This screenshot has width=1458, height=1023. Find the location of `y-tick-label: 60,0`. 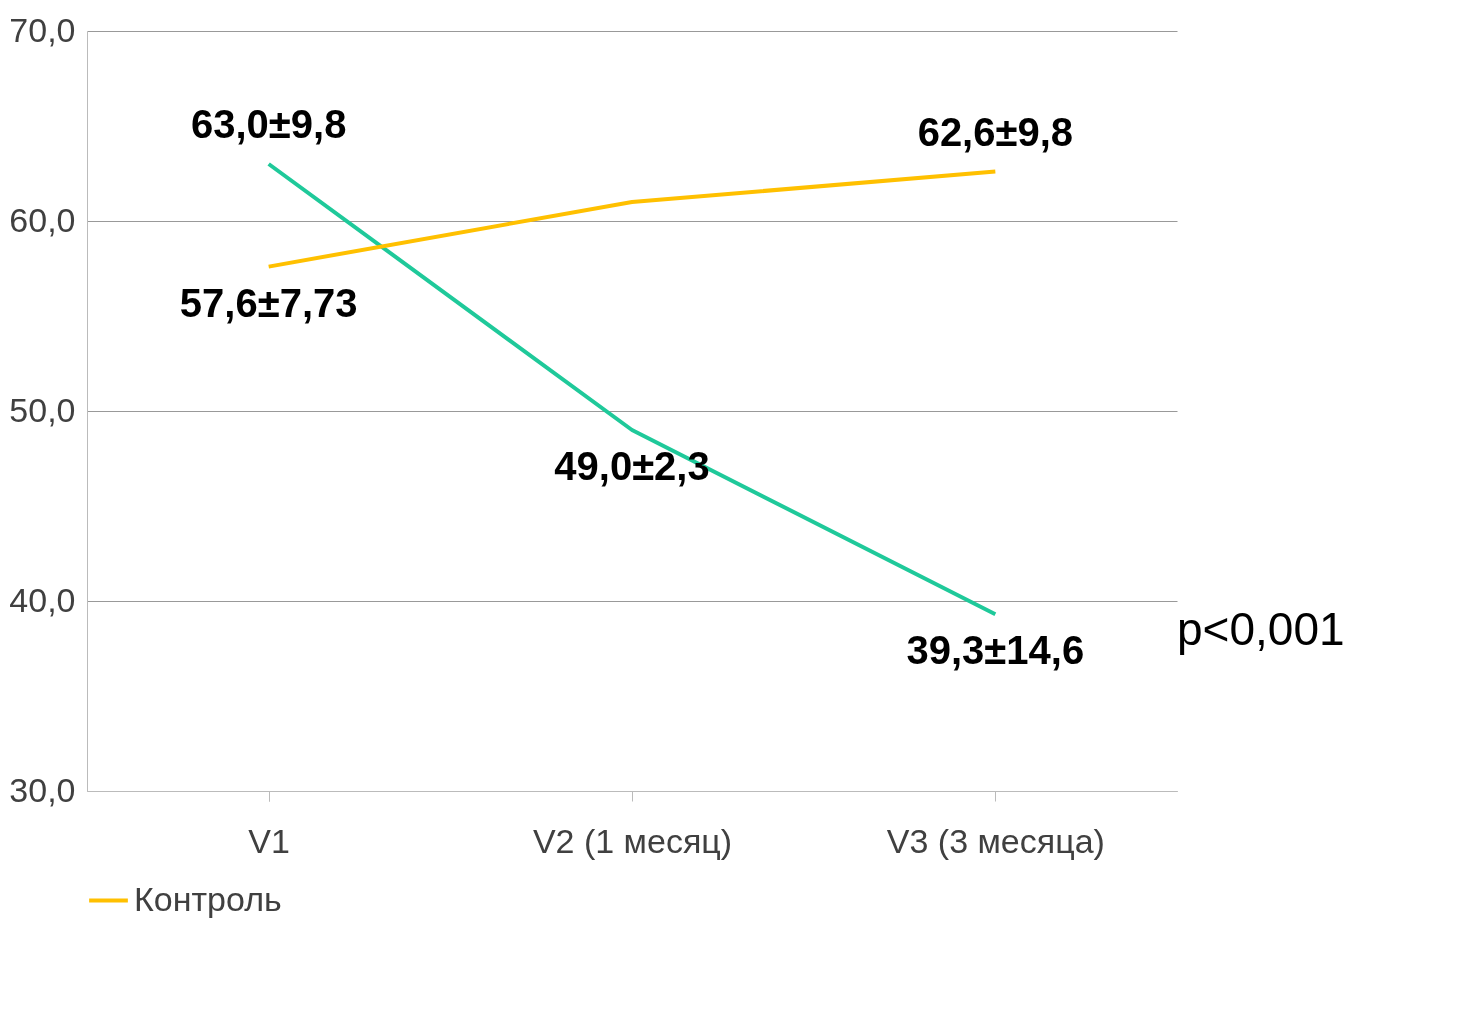

y-tick-label: 60,0 is located at coordinates (42, 219).